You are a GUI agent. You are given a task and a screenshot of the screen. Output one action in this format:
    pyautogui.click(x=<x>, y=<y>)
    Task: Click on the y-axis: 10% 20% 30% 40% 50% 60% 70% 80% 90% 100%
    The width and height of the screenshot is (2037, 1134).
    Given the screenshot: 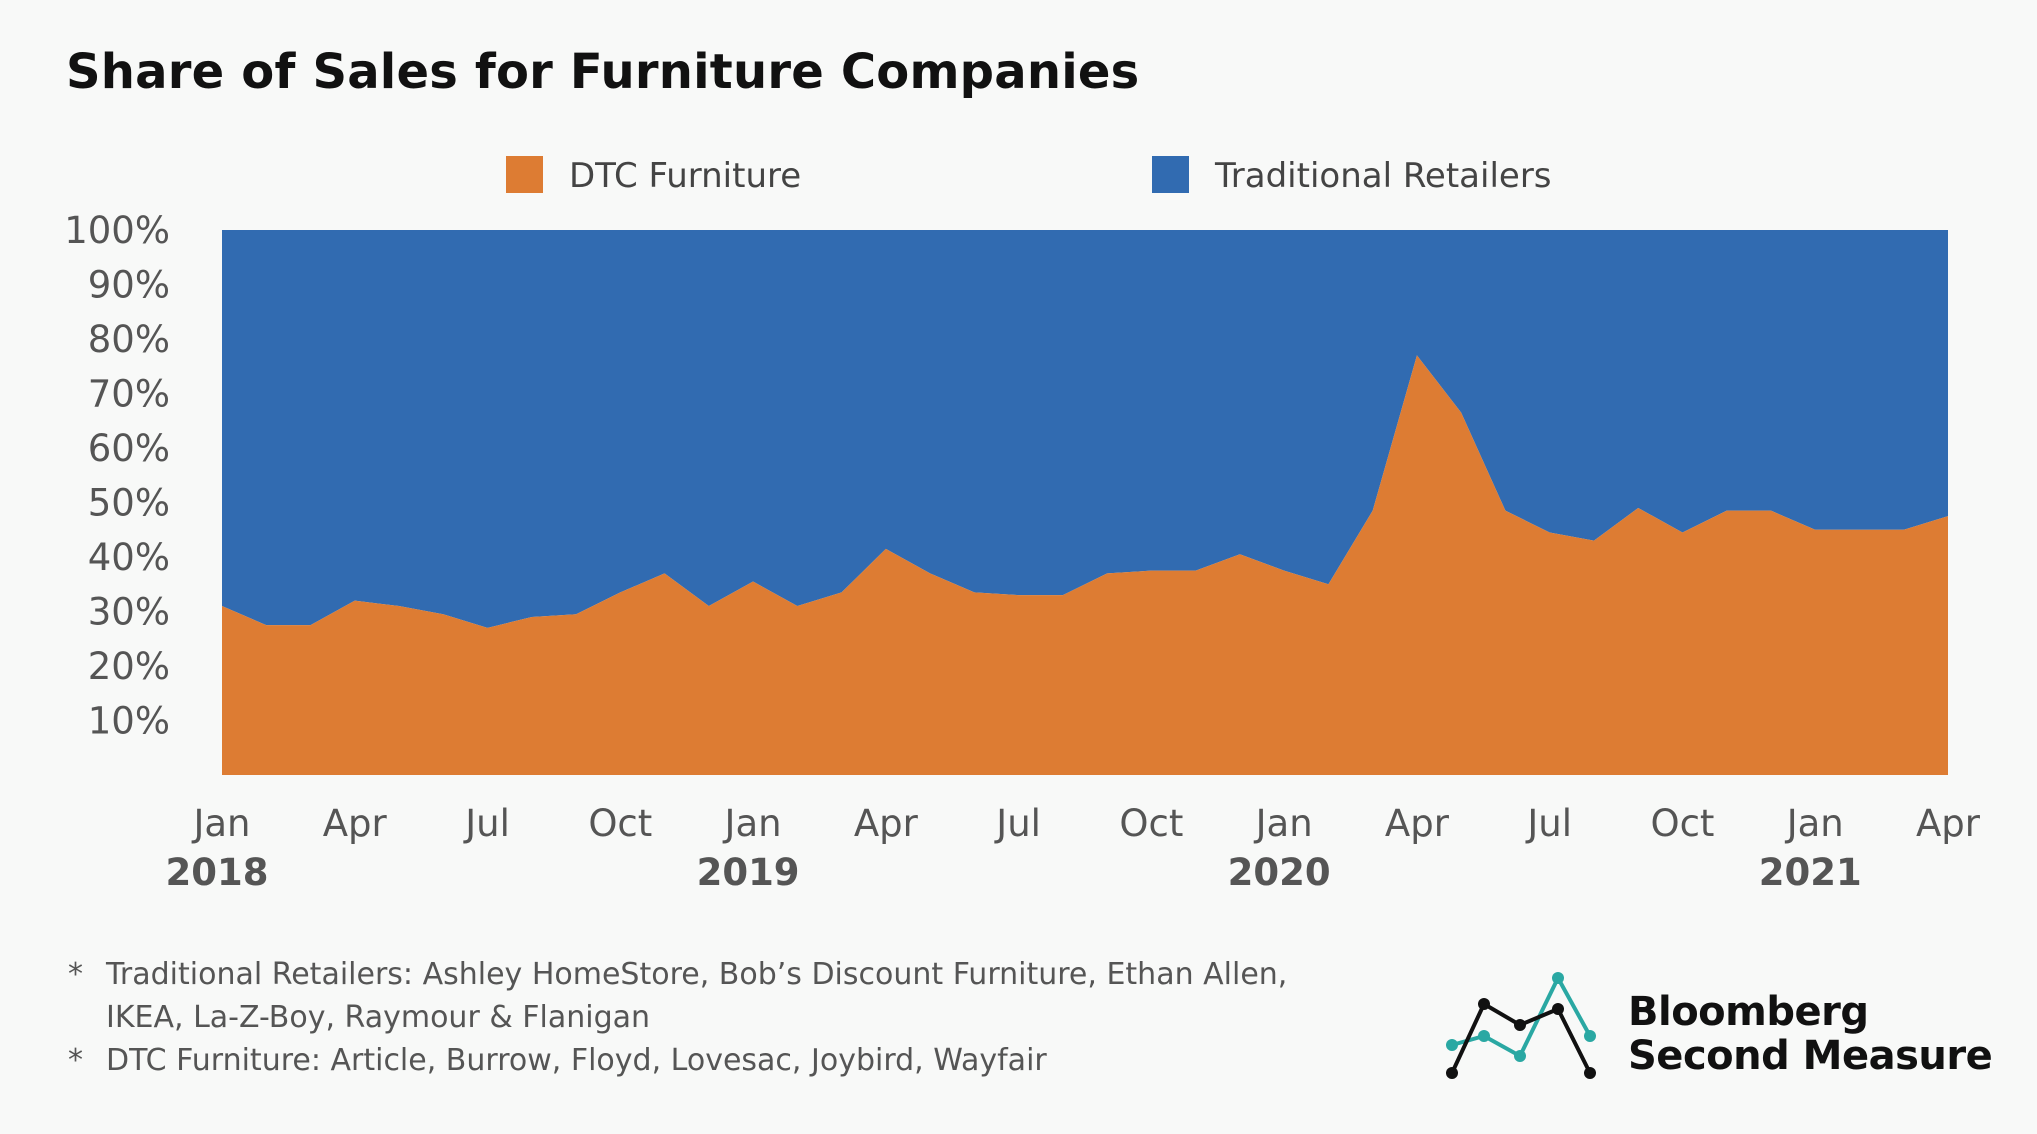 What is the action you would take?
    pyautogui.click(x=117, y=476)
    